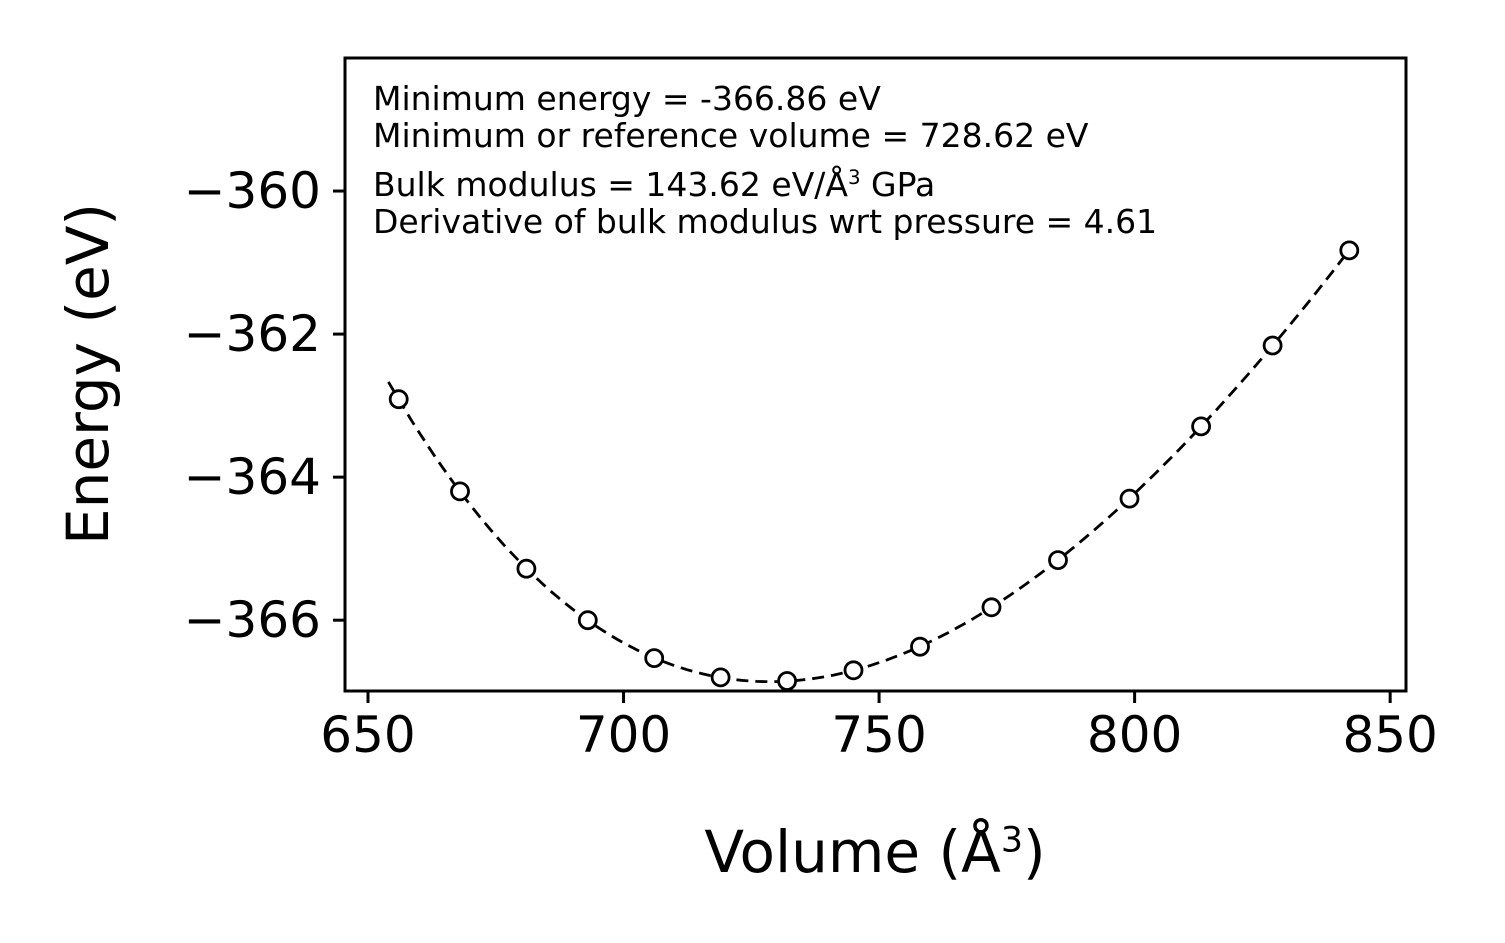 This screenshot has width=1505, height=943. I want to click on x-tick-label: 800, so click(1134, 735).